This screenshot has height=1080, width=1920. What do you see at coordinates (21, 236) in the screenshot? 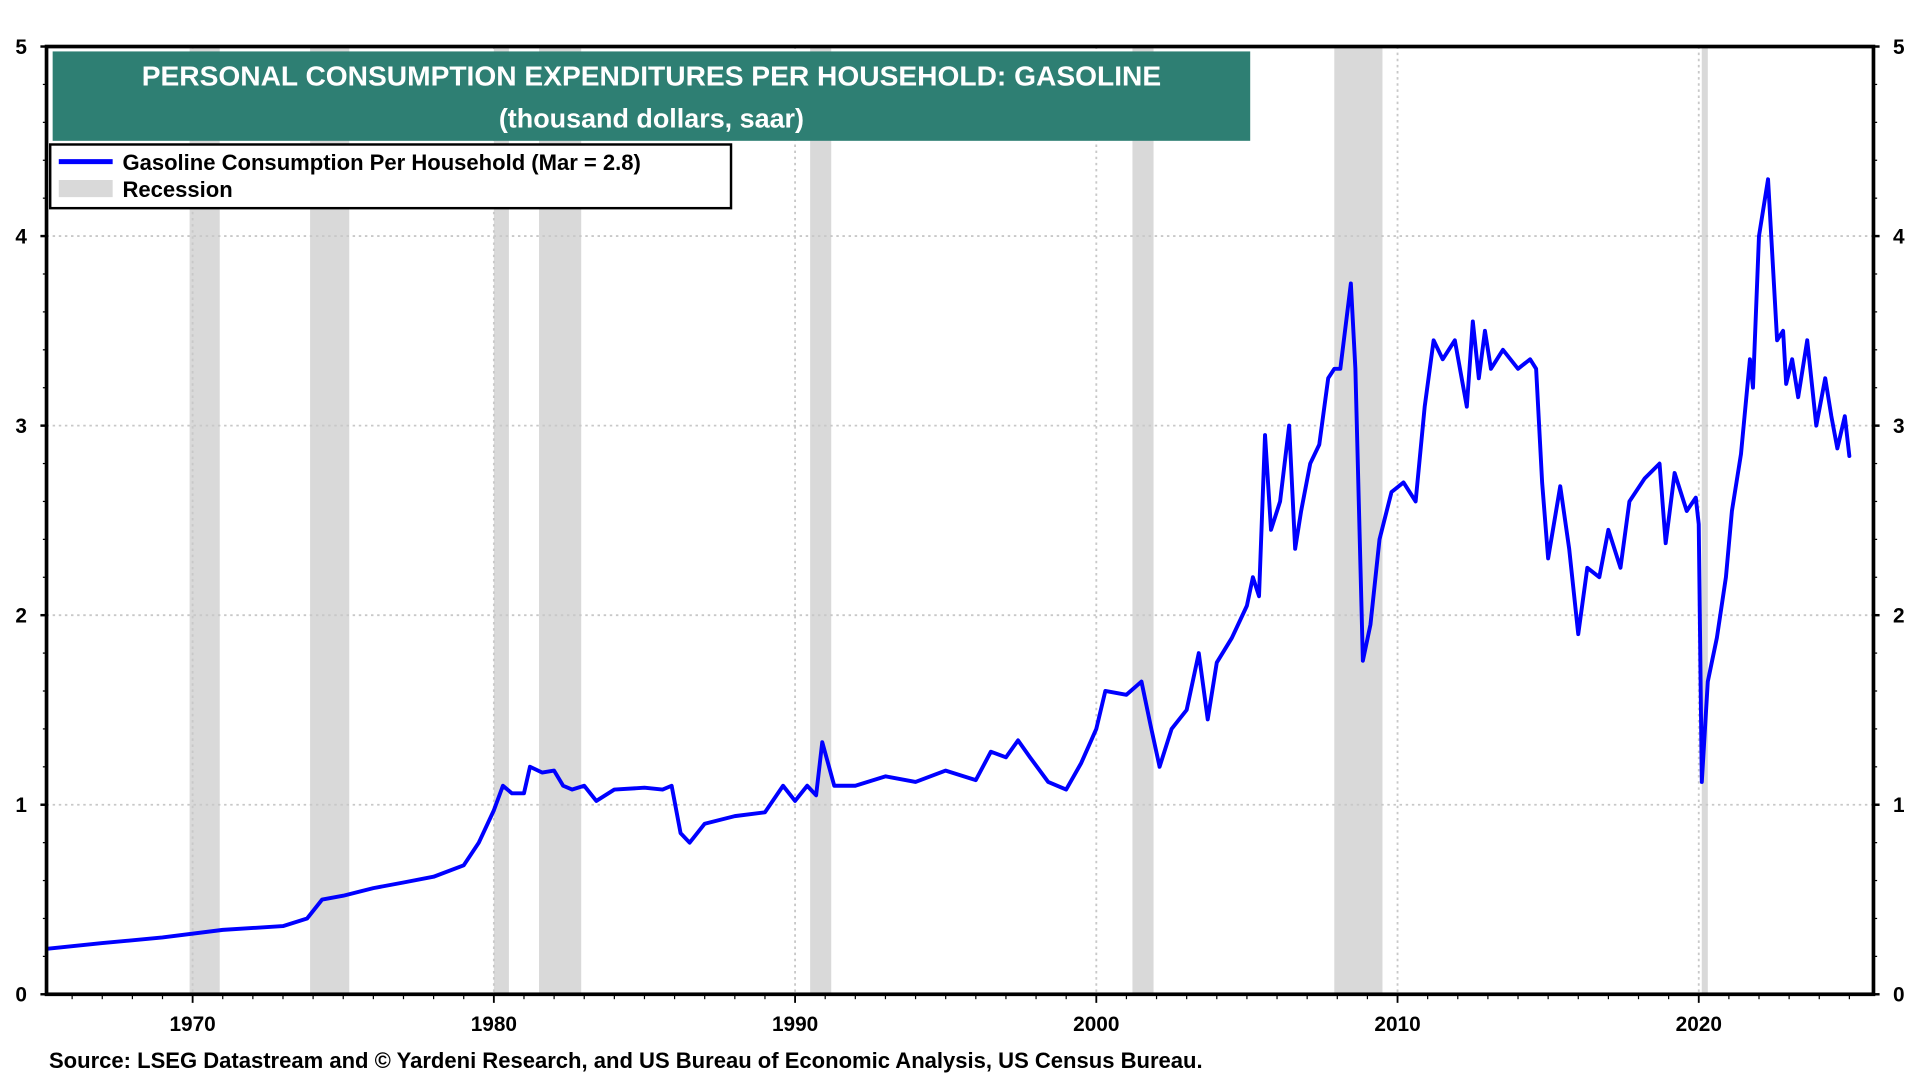
I see `y-tick-label-left: 4` at bounding box center [21, 236].